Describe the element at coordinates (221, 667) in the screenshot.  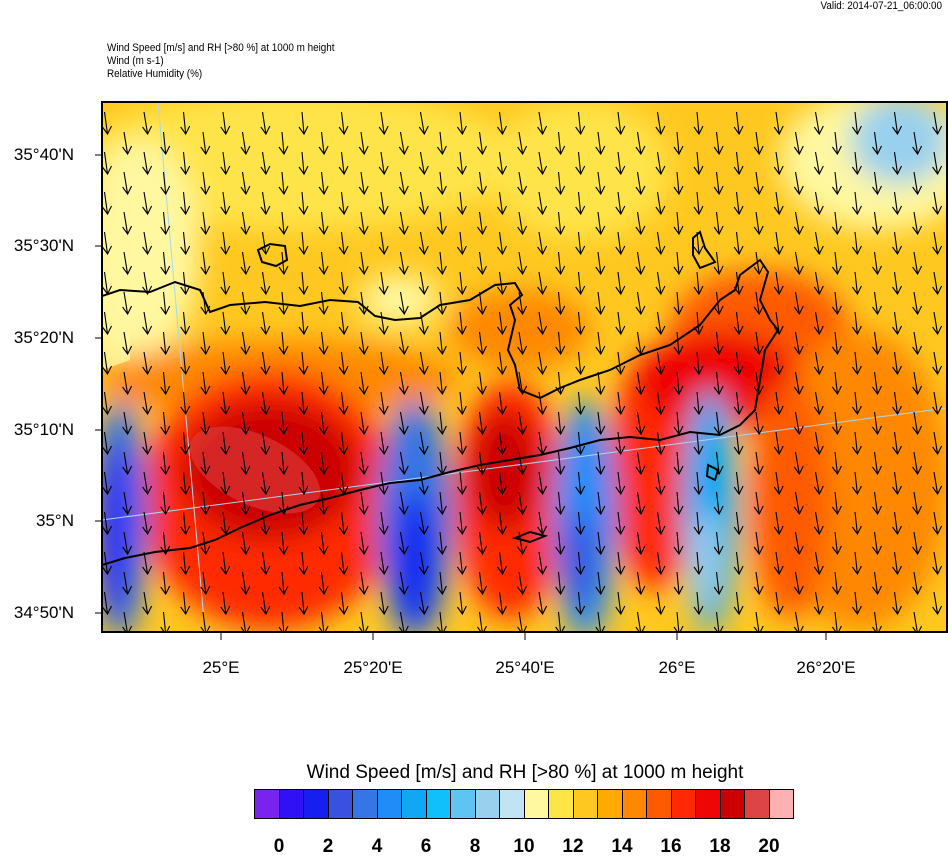
I see `lon-label: 25°E` at that location.